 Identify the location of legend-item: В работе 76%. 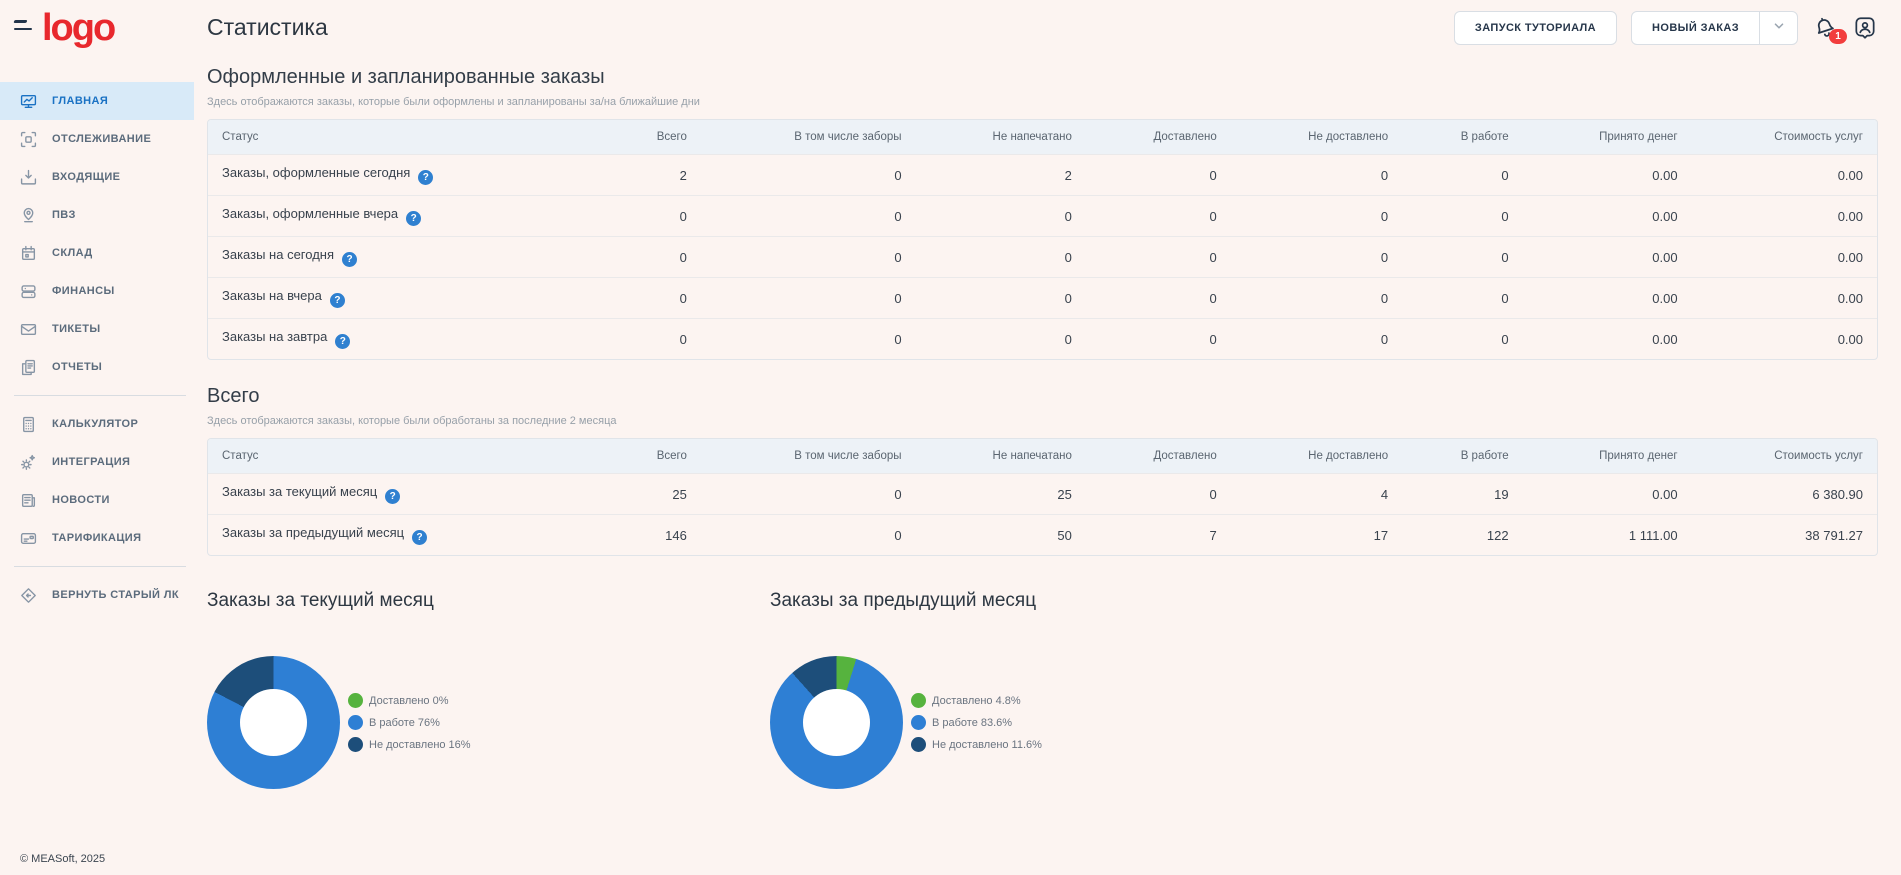
(409, 722).